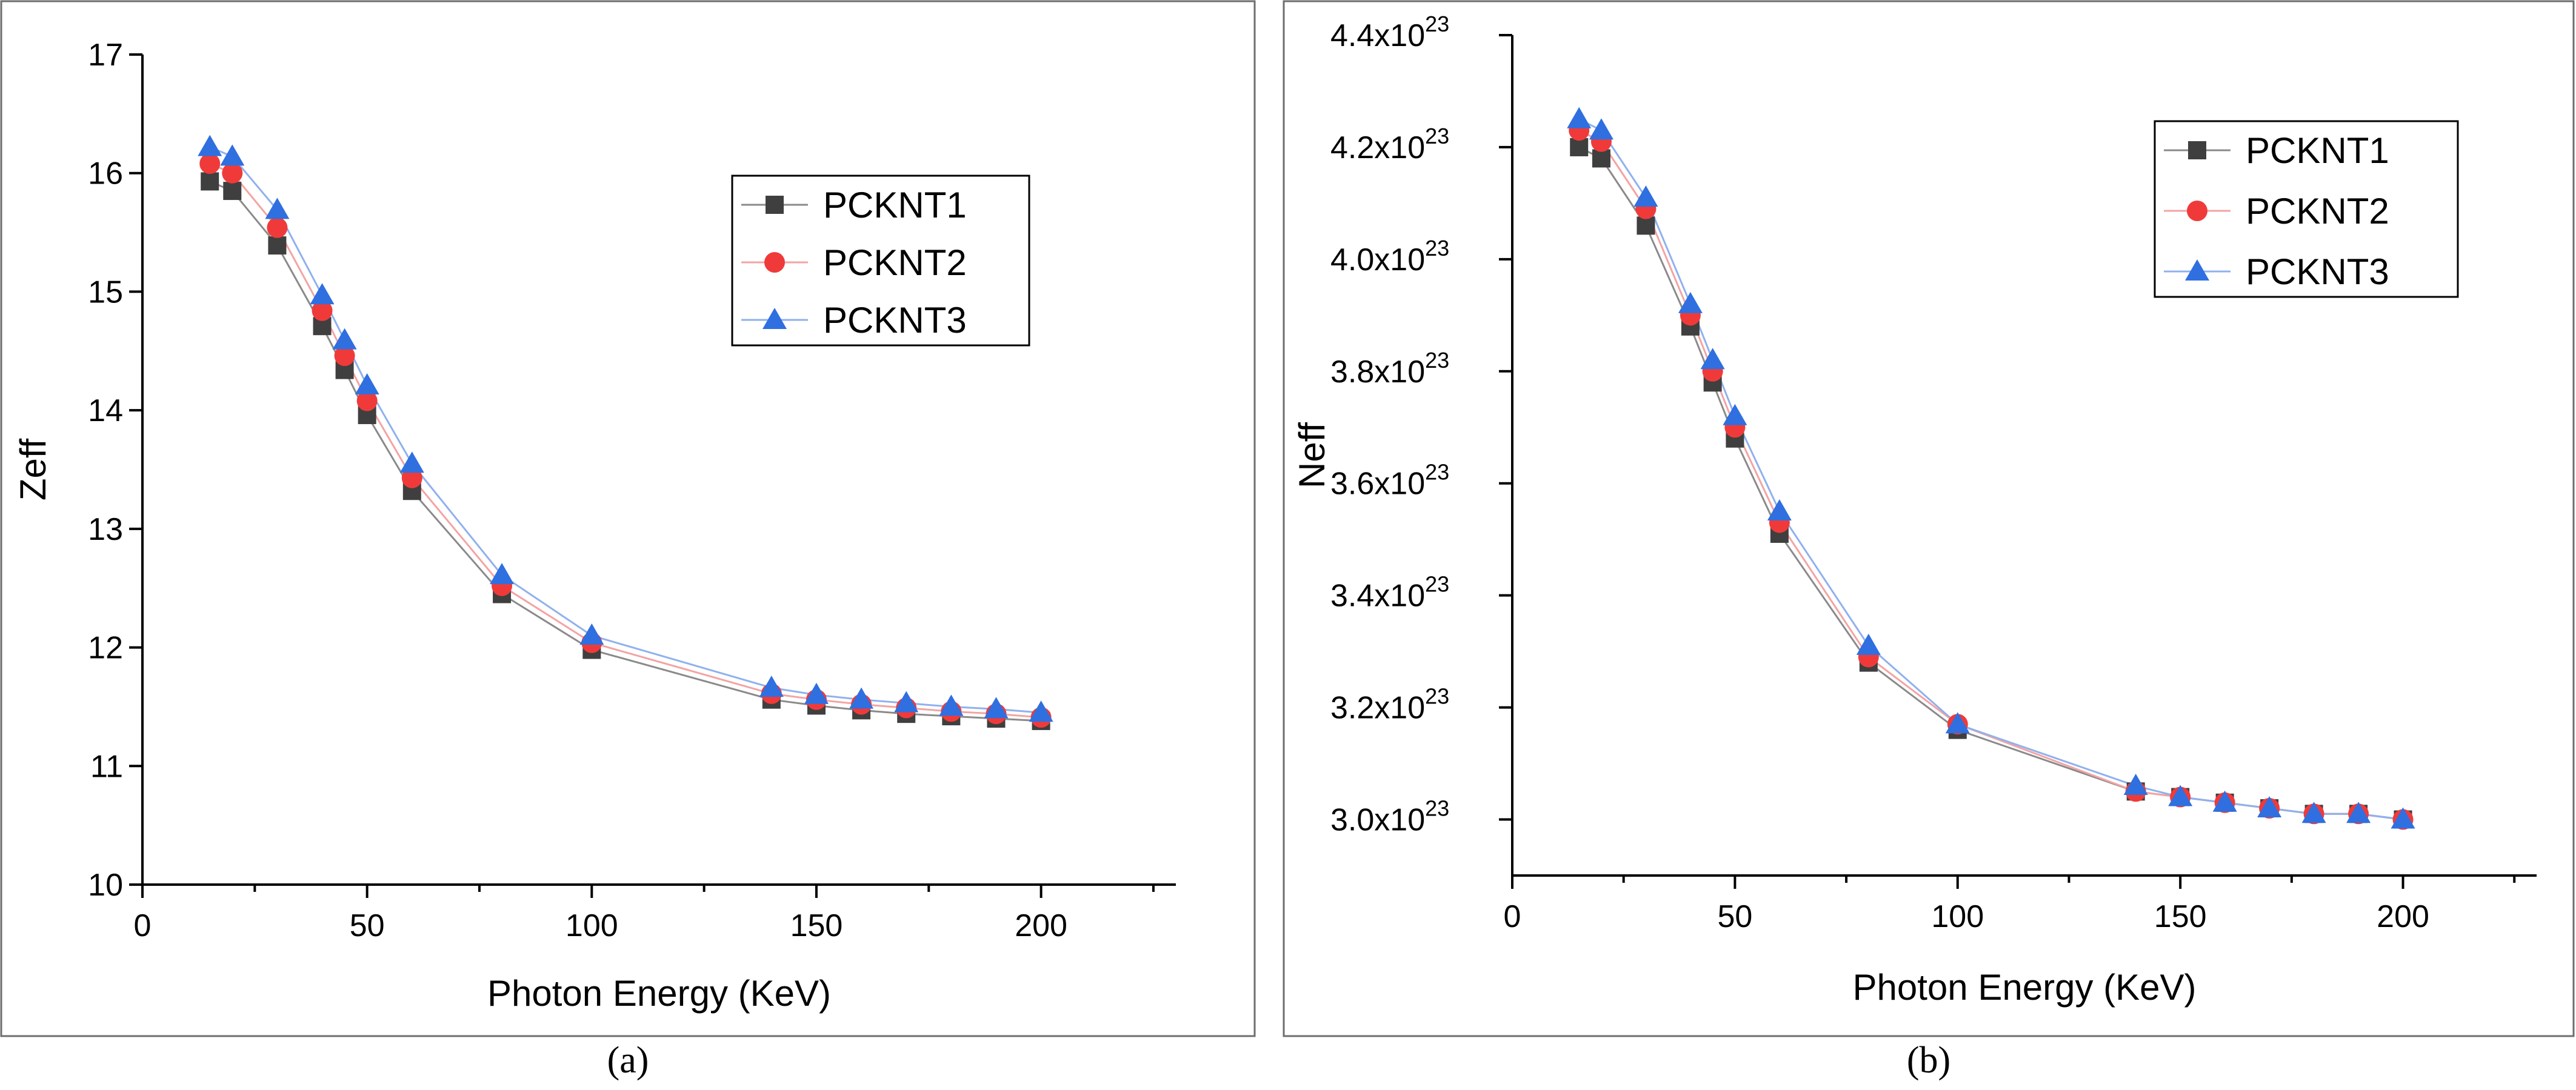 This screenshot has width=2576, height=1090. Describe the element at coordinates (1928, 1060) in the screenshot. I see `panel-caption: (b)` at that location.